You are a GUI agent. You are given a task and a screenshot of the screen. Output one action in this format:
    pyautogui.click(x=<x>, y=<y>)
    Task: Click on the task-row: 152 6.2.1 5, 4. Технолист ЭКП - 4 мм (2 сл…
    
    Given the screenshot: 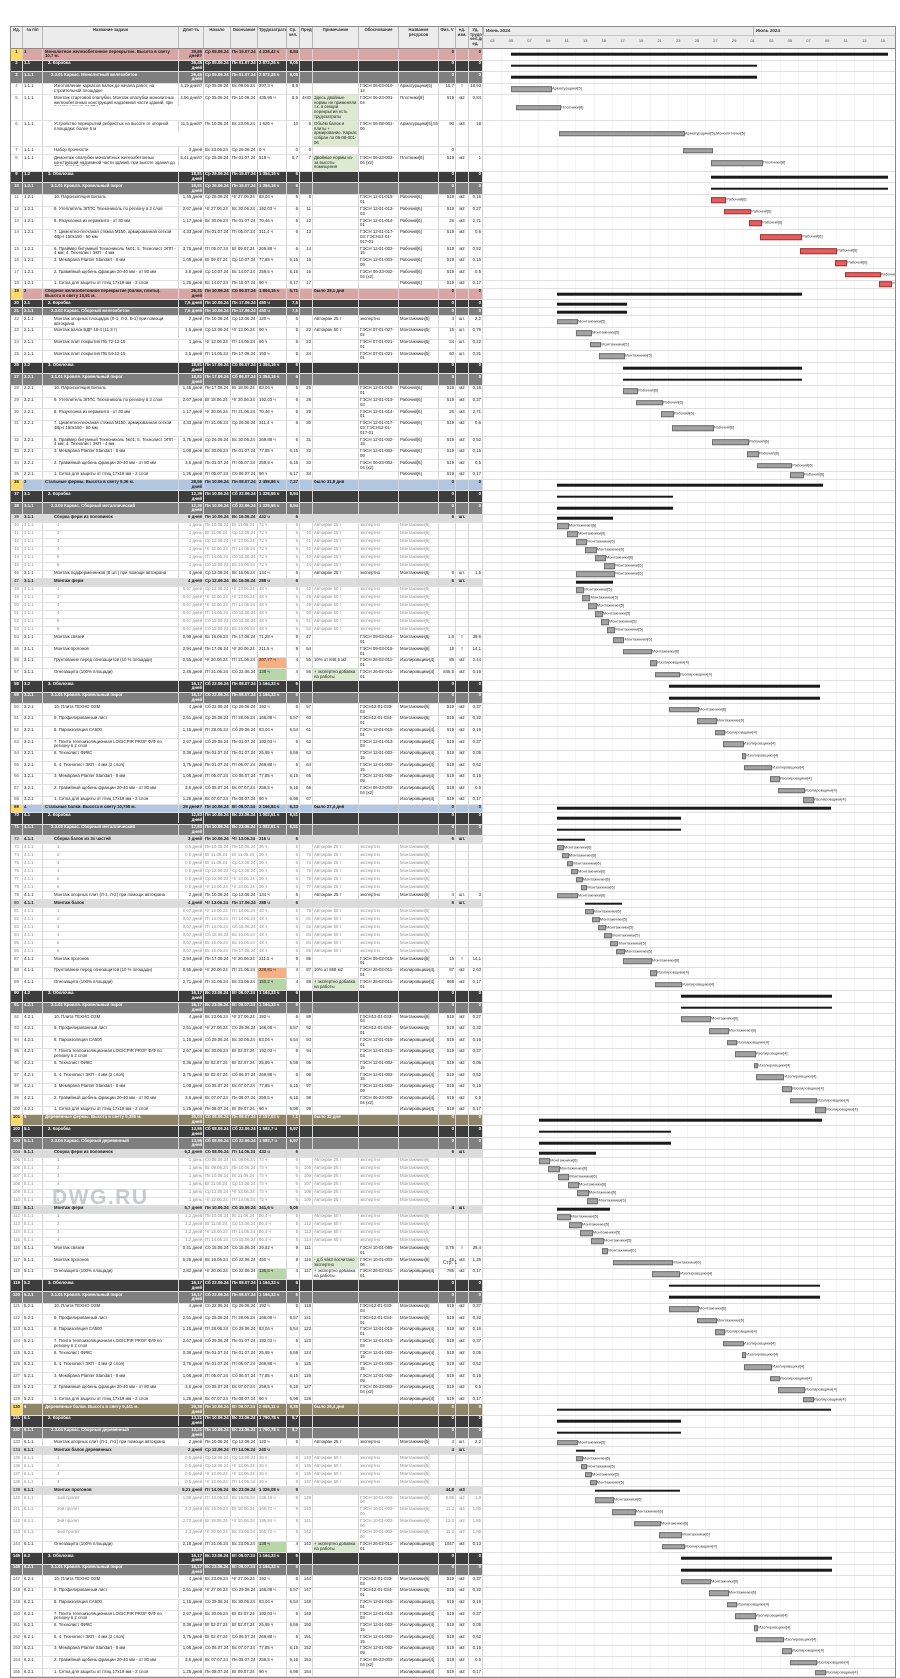 What is the action you would take?
    pyautogui.click(x=453, y=1640)
    